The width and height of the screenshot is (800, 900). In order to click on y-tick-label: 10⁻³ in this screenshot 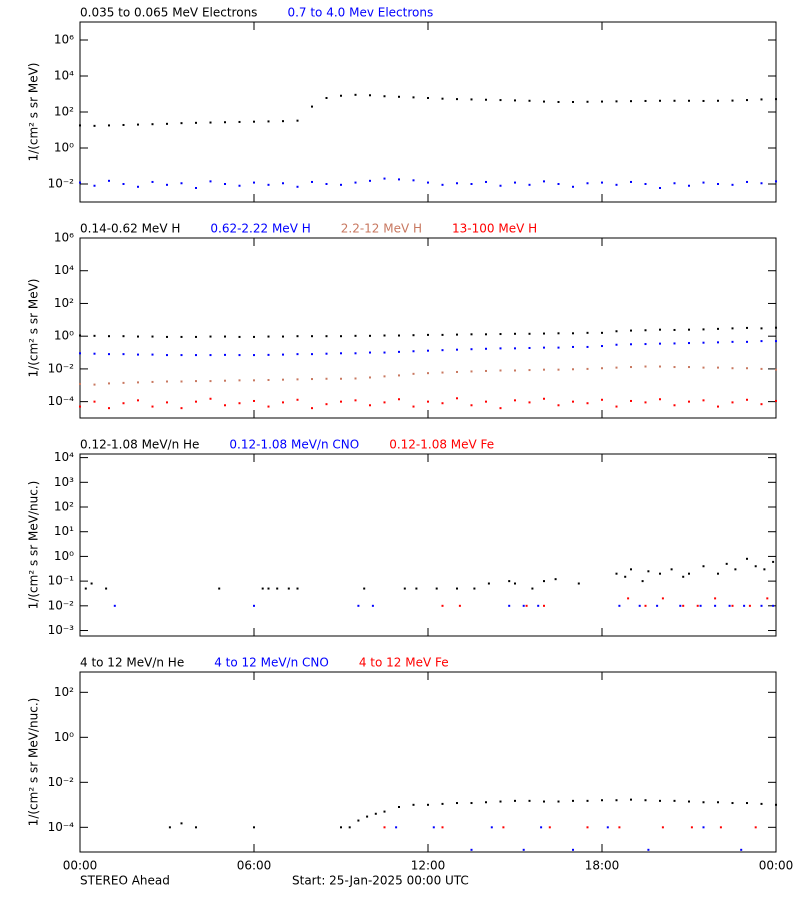, I will do `click(61, 630)`.